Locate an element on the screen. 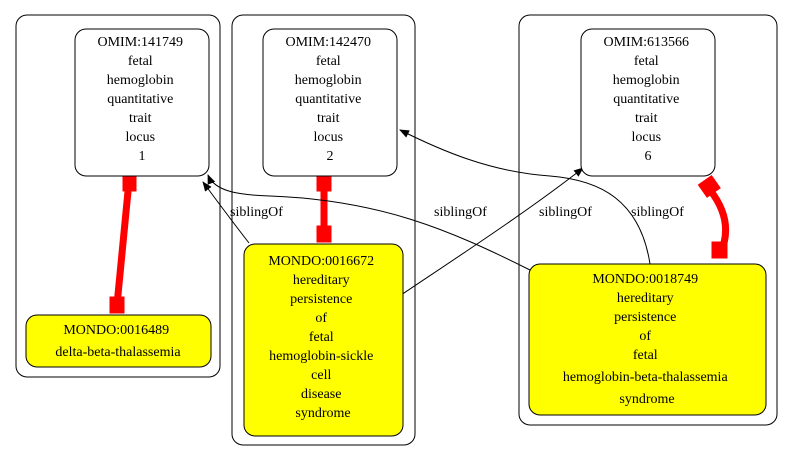  node-label-line: delta-beta-thalassemia is located at coordinates (118, 352).